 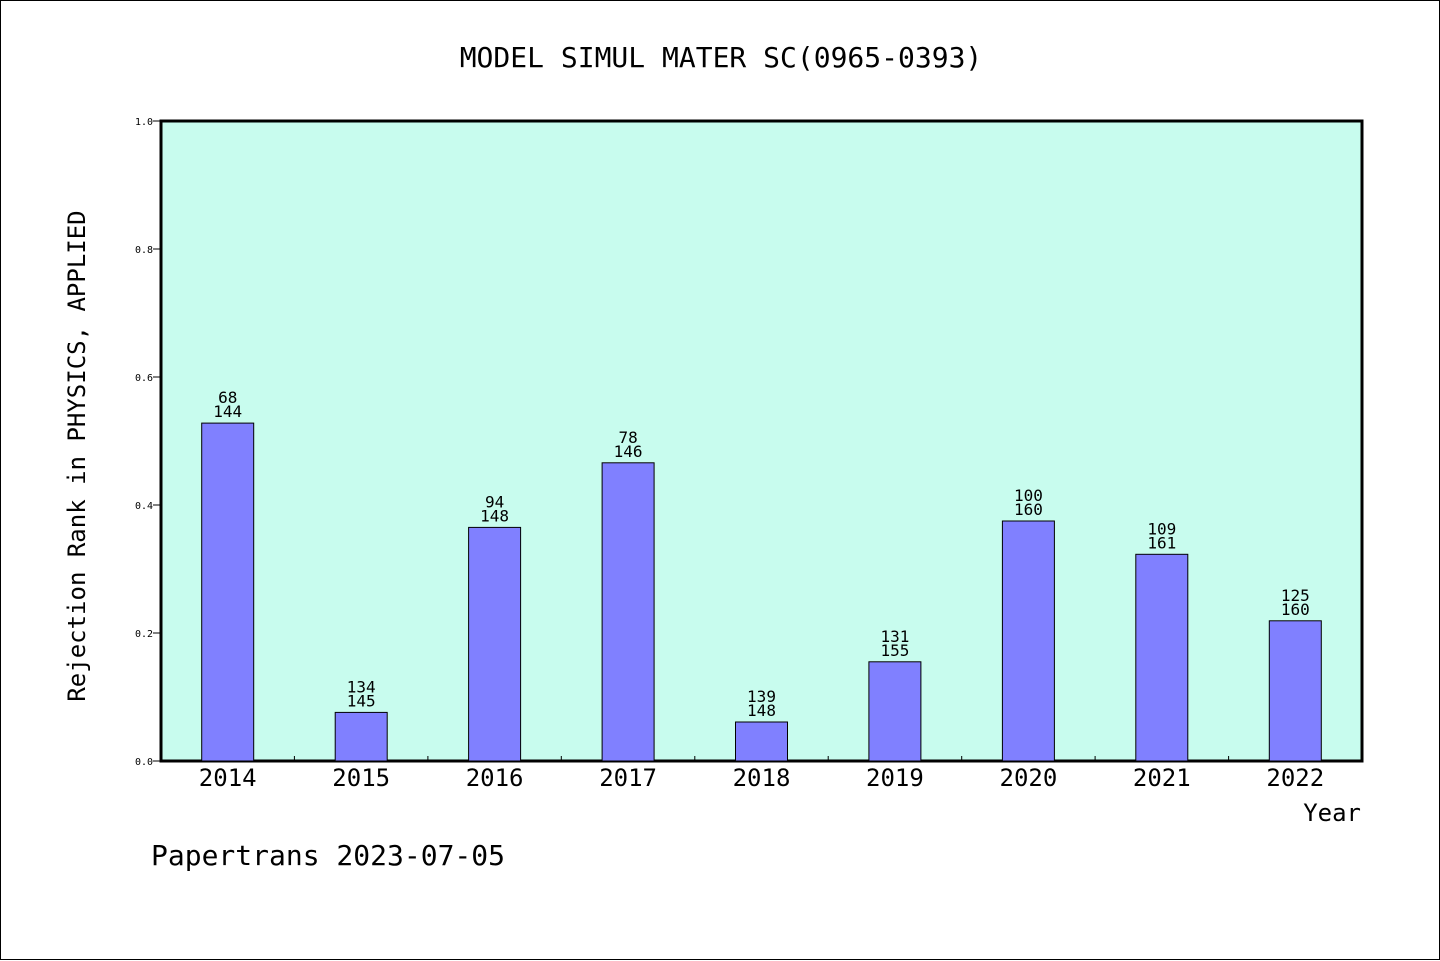 I want to click on x-tick-label-2019: 2019, so click(x=895, y=778).